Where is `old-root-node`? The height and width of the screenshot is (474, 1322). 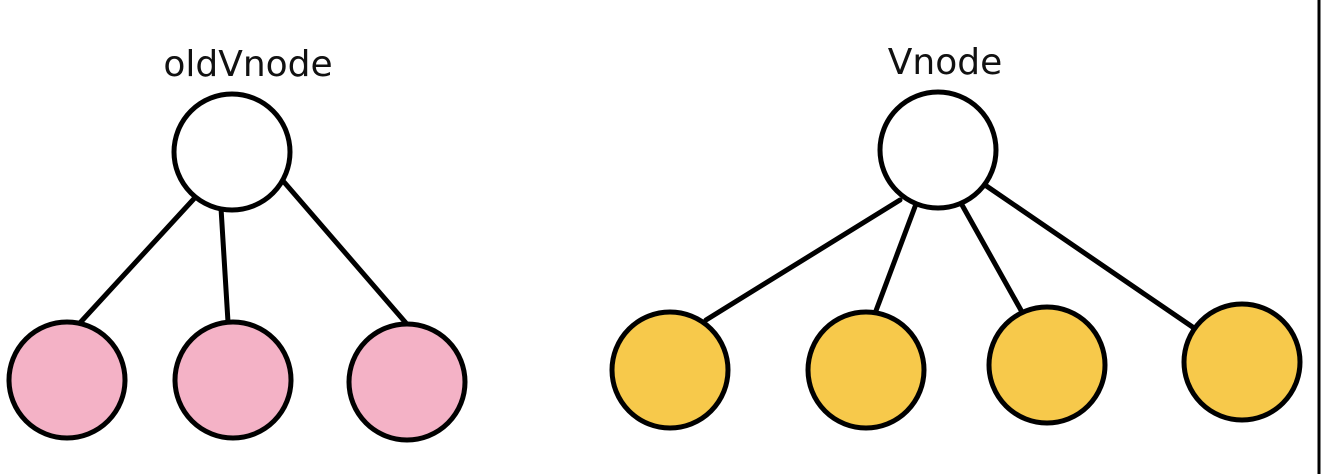
old-root-node is located at coordinates (232, 152).